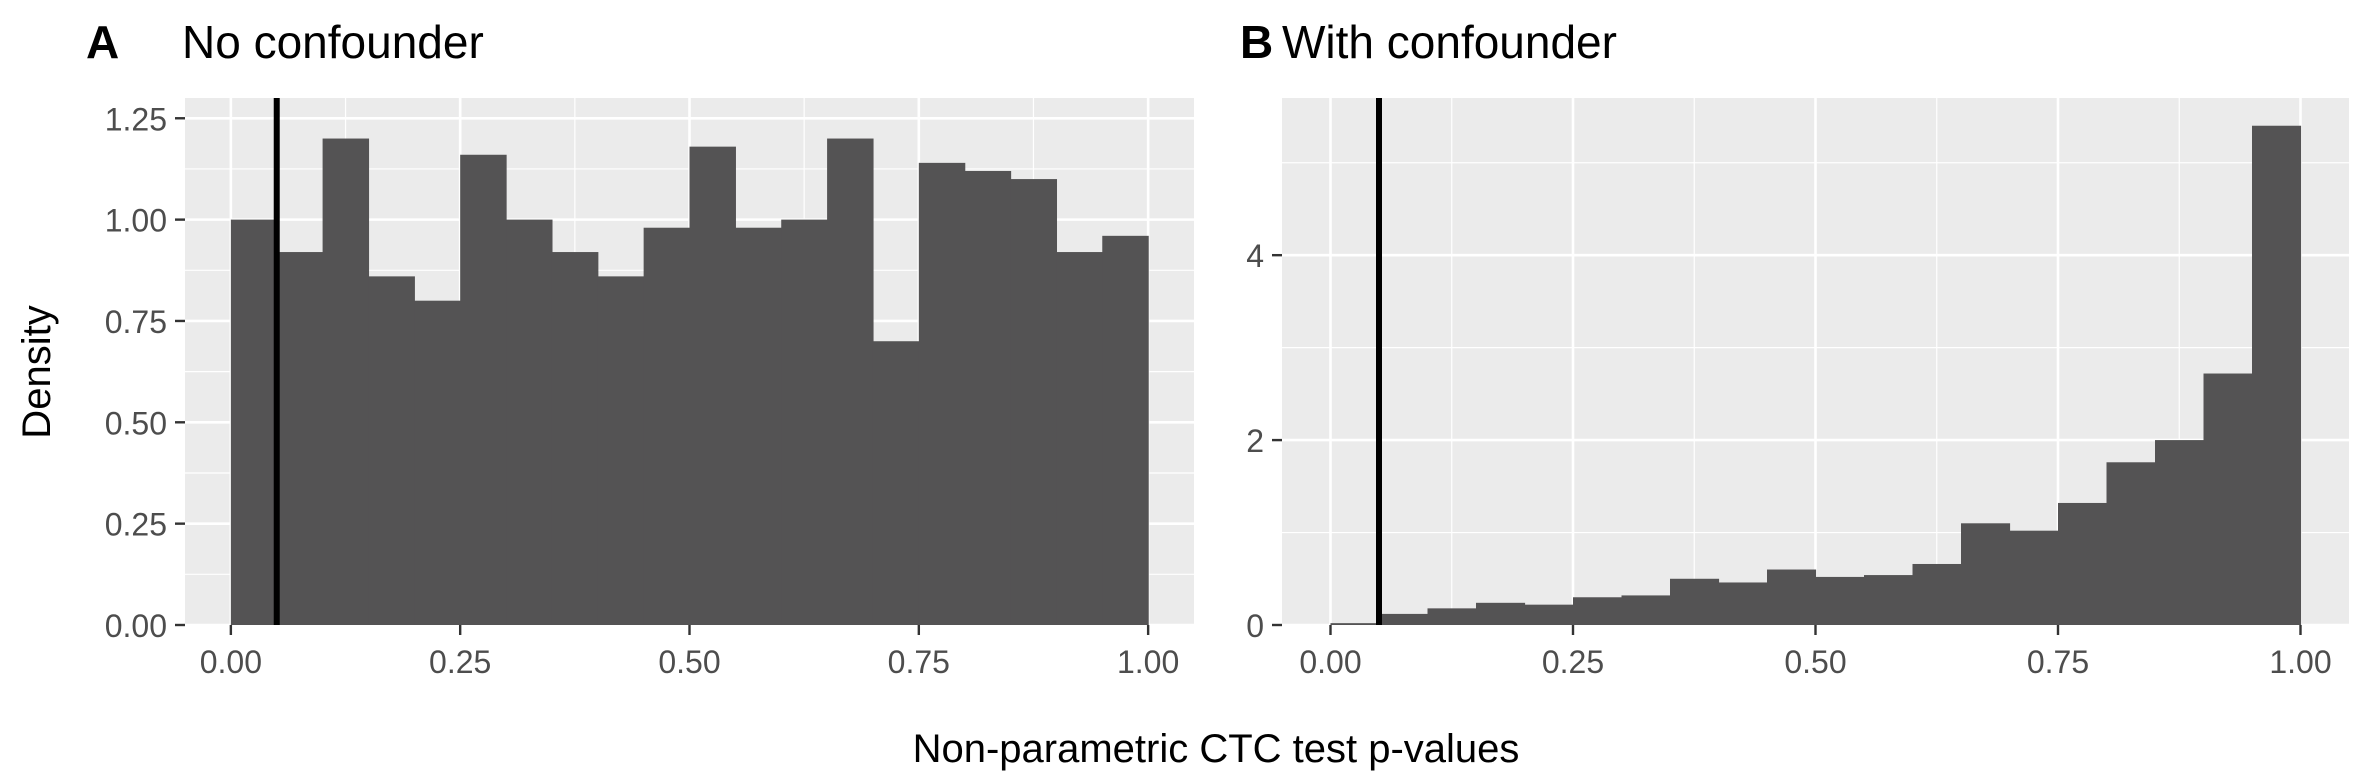  I want to click on panel-a-y-tick-label: 1.00, so click(136, 221).